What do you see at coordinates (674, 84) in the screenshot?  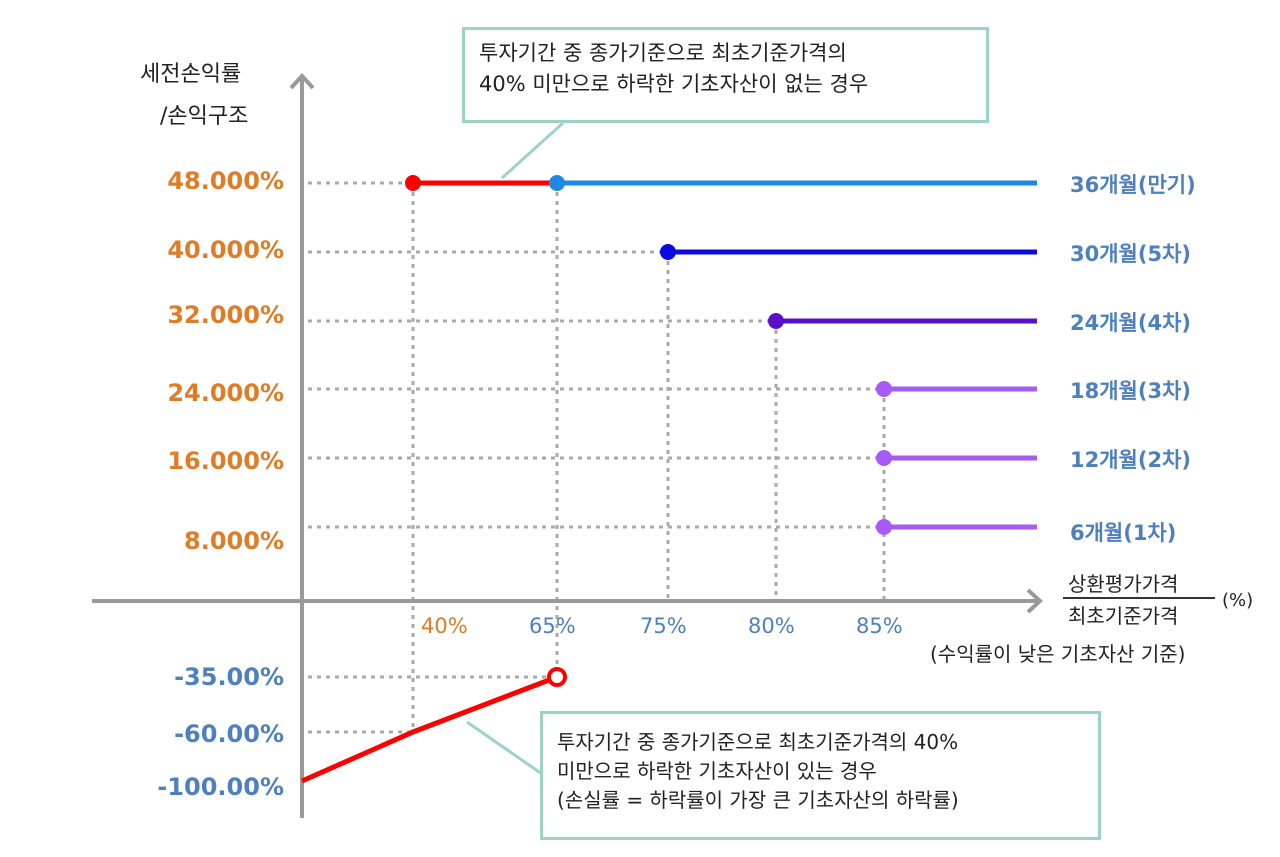 I see `callout-line: 40% 미만으로 하락한 기초자산이 없는 경우` at bounding box center [674, 84].